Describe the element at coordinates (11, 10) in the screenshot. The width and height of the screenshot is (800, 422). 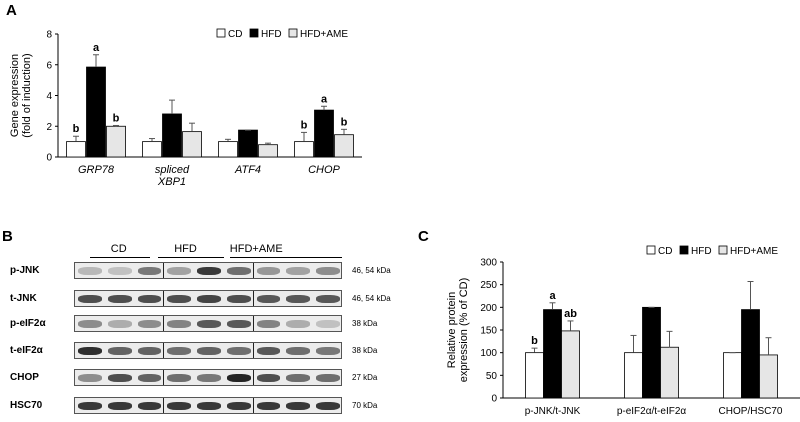
I see `panel-a-letter: A` at that location.